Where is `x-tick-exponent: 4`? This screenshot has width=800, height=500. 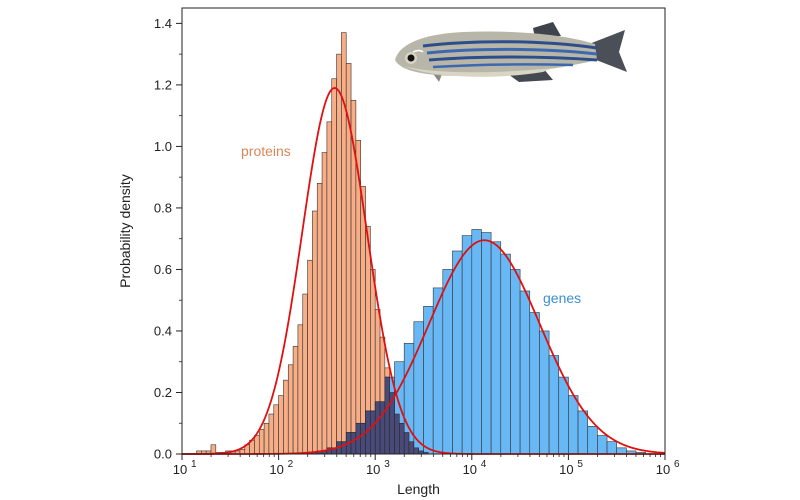 x-tick-exponent: 4 is located at coordinates (484, 464).